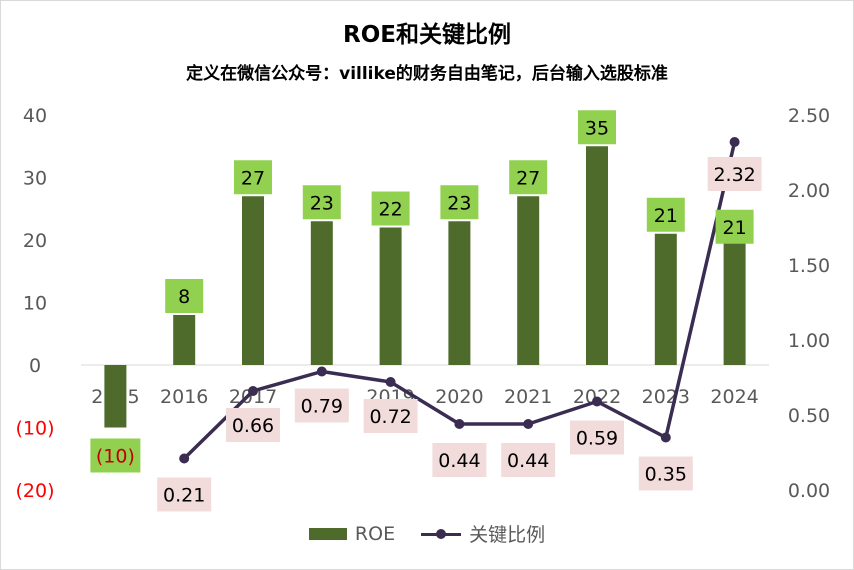  Describe the element at coordinates (35, 241) in the screenshot. I see `y-left-tick-label: 20` at that location.